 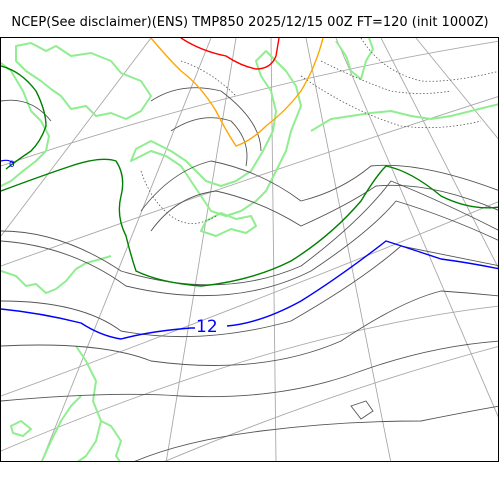 I want to click on contour-green-left, so click(x=24, y=117).